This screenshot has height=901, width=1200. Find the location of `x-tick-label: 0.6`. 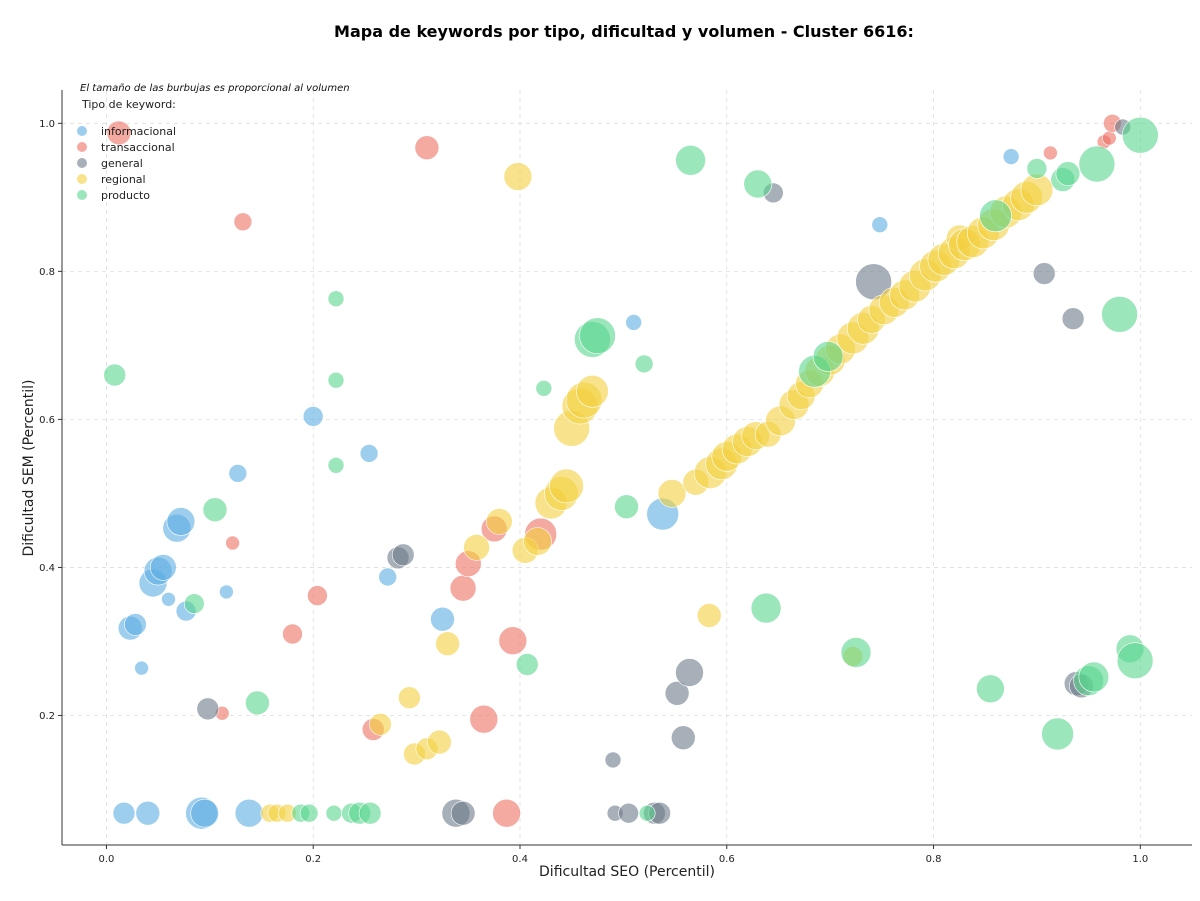

x-tick-label: 0.6 is located at coordinates (727, 859).